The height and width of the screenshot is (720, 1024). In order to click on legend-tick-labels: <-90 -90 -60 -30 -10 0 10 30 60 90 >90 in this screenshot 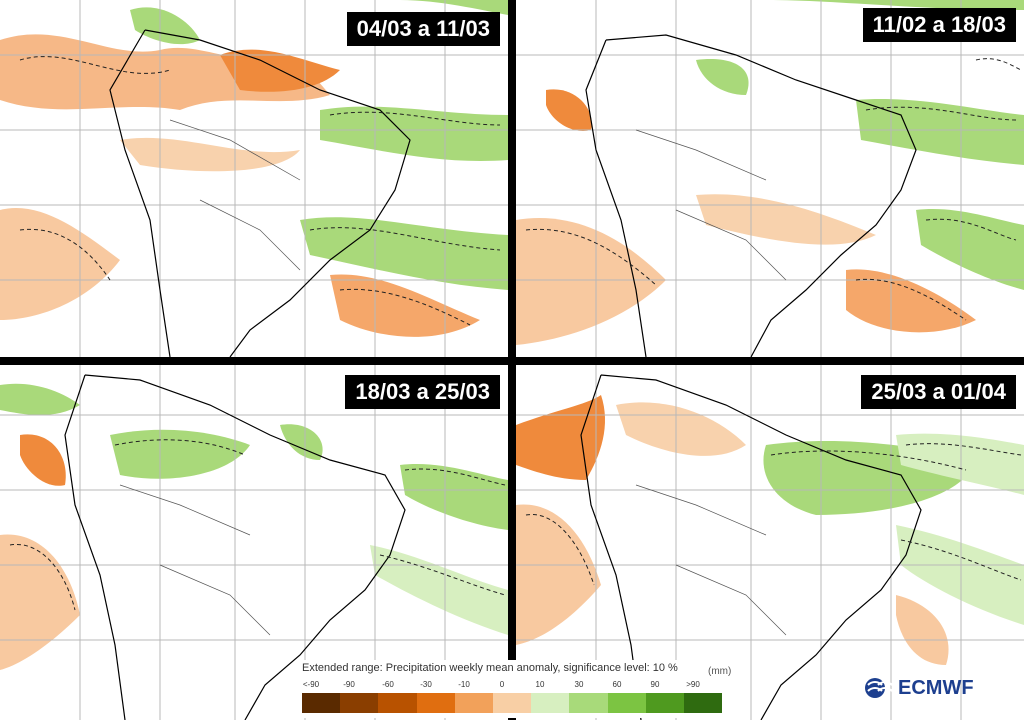, I will do `click(502, 686)`.